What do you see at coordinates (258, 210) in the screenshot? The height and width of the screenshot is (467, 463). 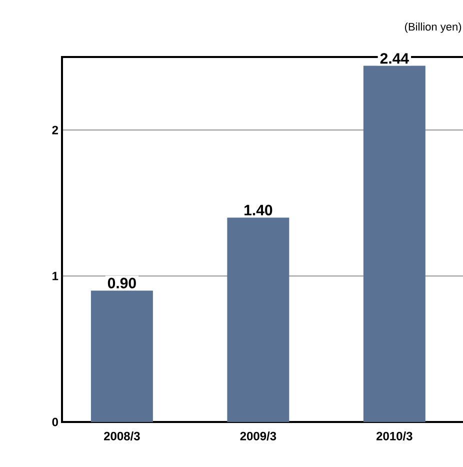 I see `data-label: 1.40` at bounding box center [258, 210].